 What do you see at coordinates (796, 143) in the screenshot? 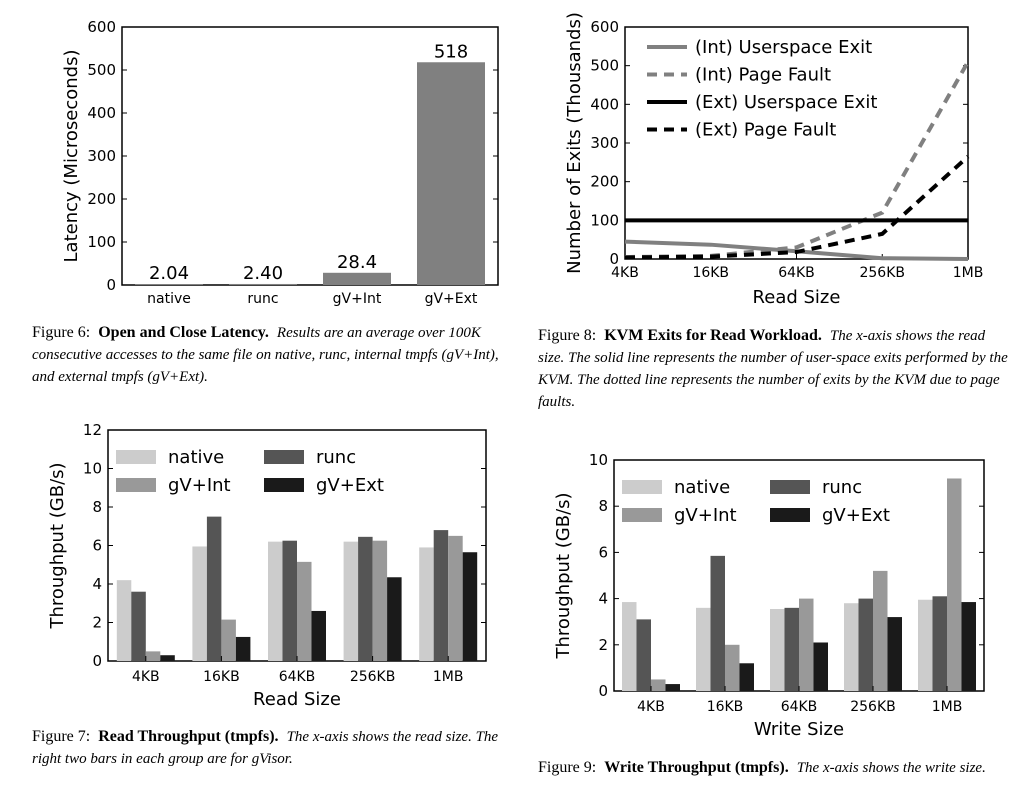
I see `fig8-plot-frame` at bounding box center [796, 143].